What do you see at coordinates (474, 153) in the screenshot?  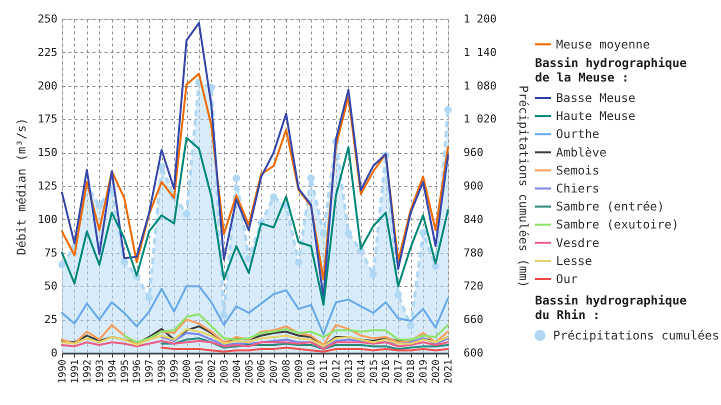 I see `y2-tick-label: 960` at bounding box center [474, 153].